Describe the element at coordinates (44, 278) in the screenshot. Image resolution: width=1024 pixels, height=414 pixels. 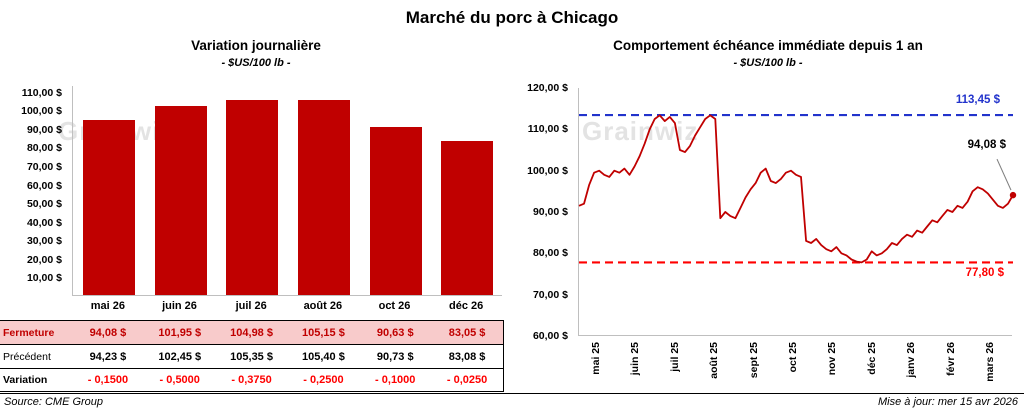
I see `y-tick-label: 10,00 $` at that location.